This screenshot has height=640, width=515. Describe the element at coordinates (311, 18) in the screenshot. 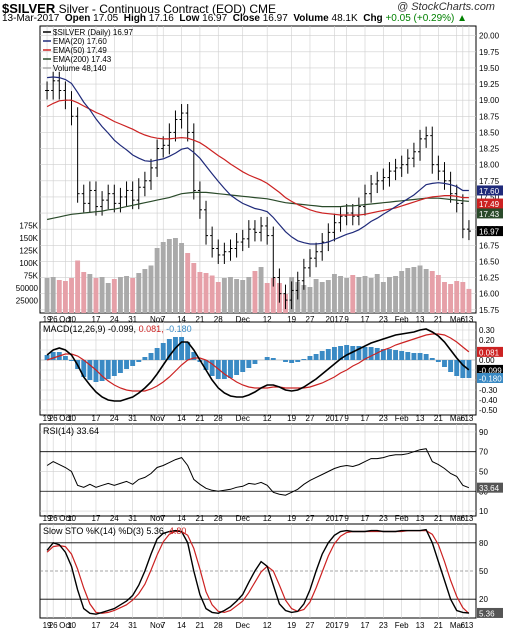

I see `volume-label: Volume` at that location.